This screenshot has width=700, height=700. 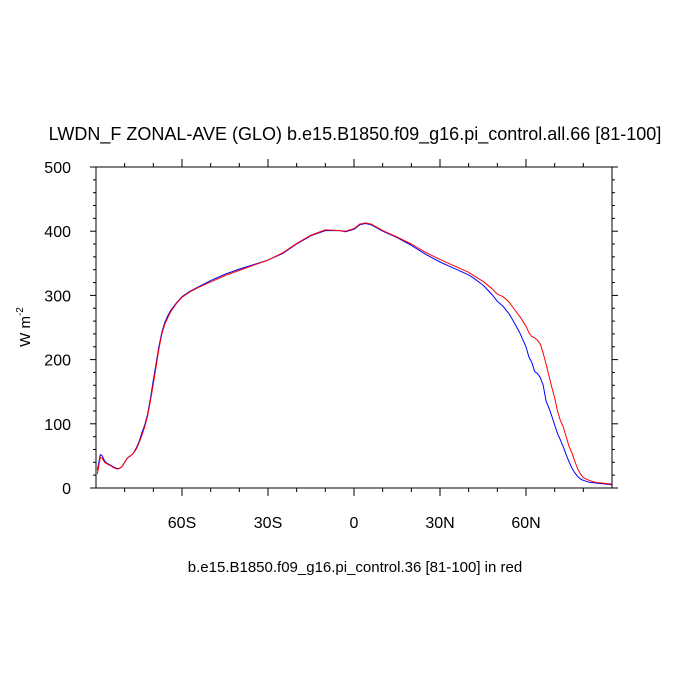 What do you see at coordinates (57, 232) in the screenshot?
I see `y-tick-label: 400` at bounding box center [57, 232].